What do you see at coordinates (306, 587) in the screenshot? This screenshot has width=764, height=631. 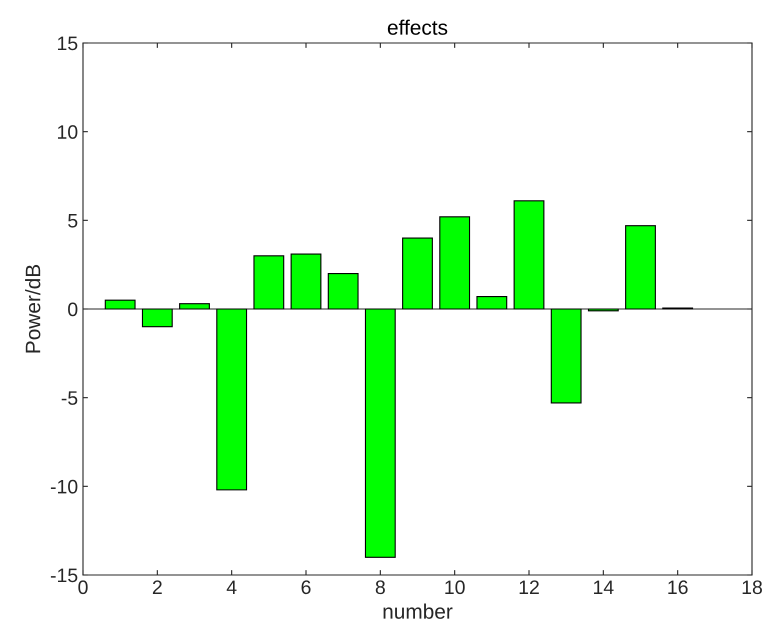 I see `x-tick-label: 6` at bounding box center [306, 587].